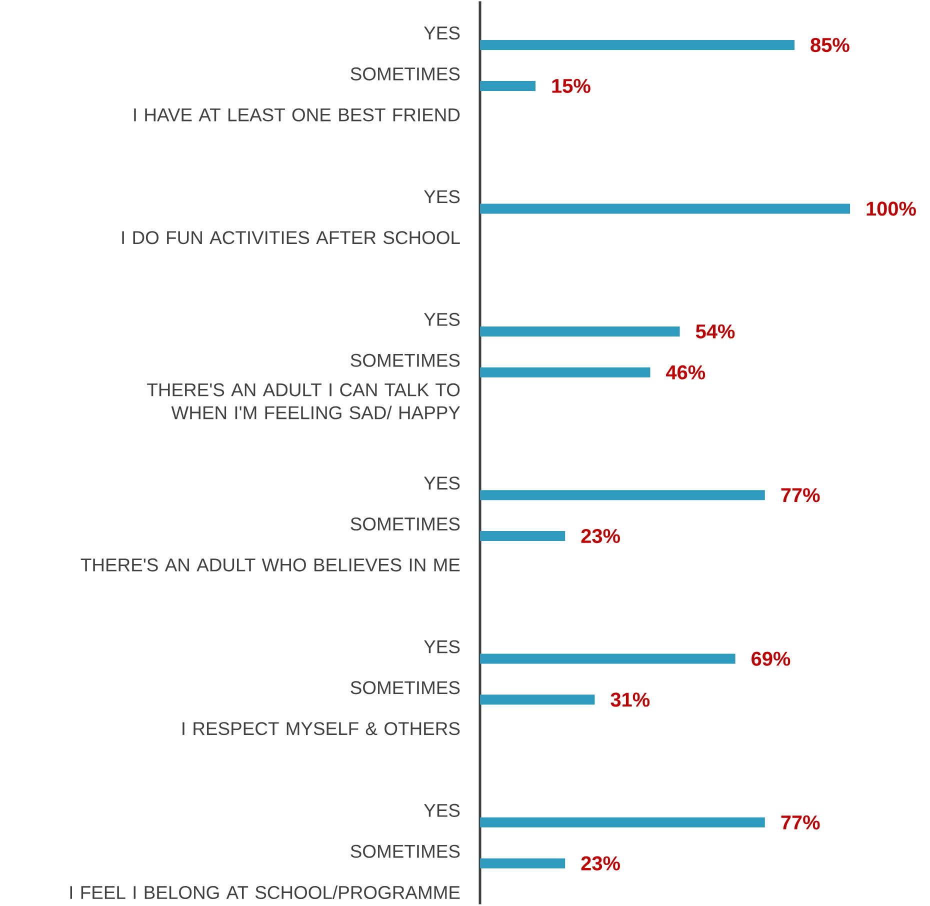  I want to click on data-label: 31%, so click(630, 699).